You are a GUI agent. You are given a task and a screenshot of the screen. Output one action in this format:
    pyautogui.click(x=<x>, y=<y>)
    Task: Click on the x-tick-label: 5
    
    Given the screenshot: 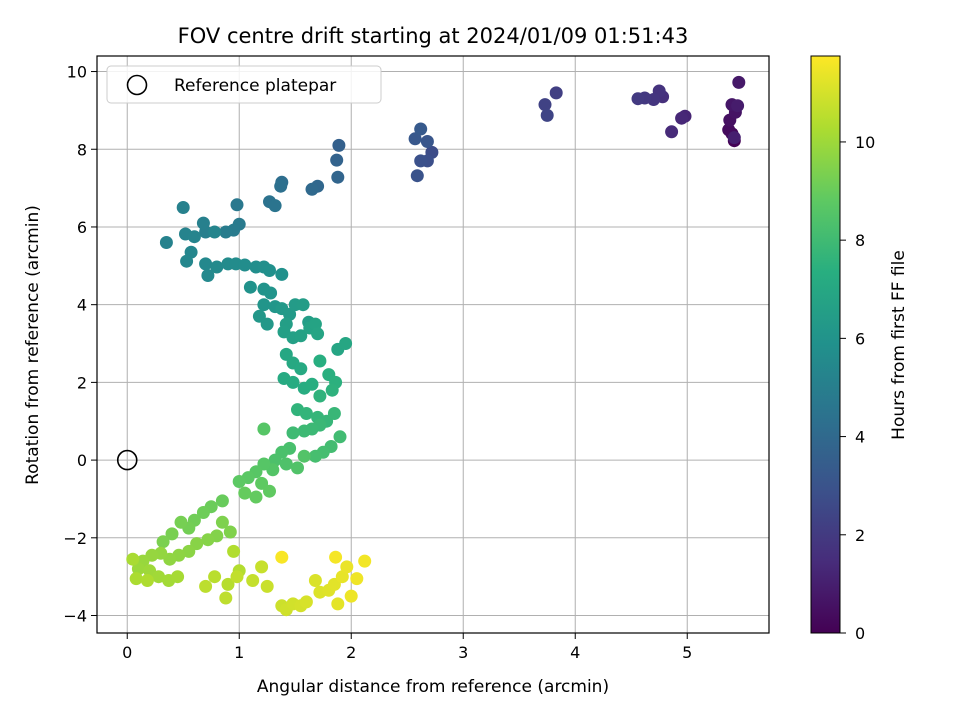 What is the action you would take?
    pyautogui.click(x=687, y=652)
    